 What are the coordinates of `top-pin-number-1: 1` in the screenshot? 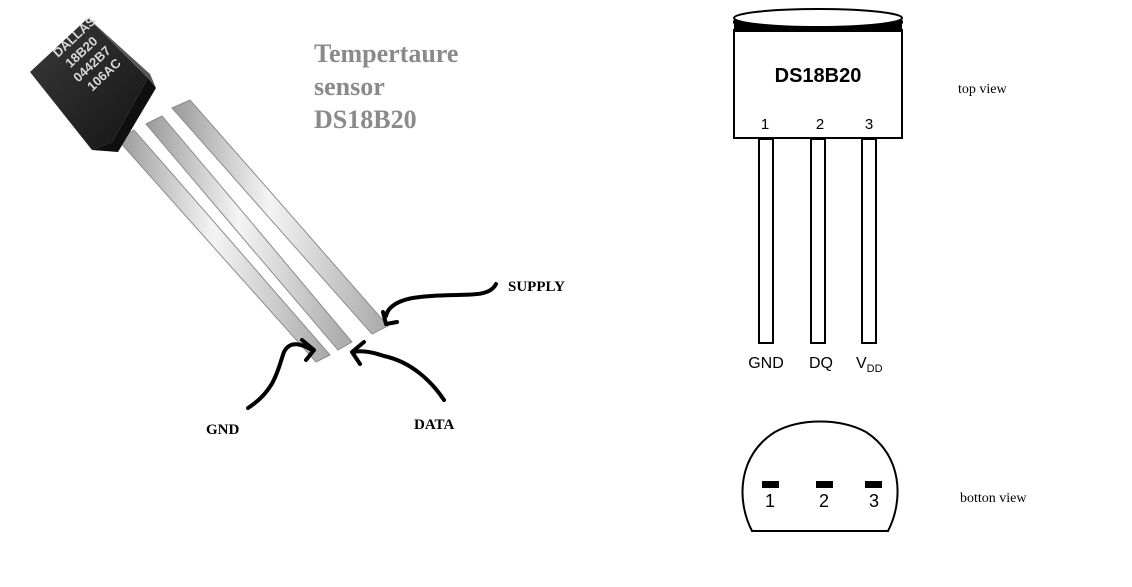 It's located at (765, 124).